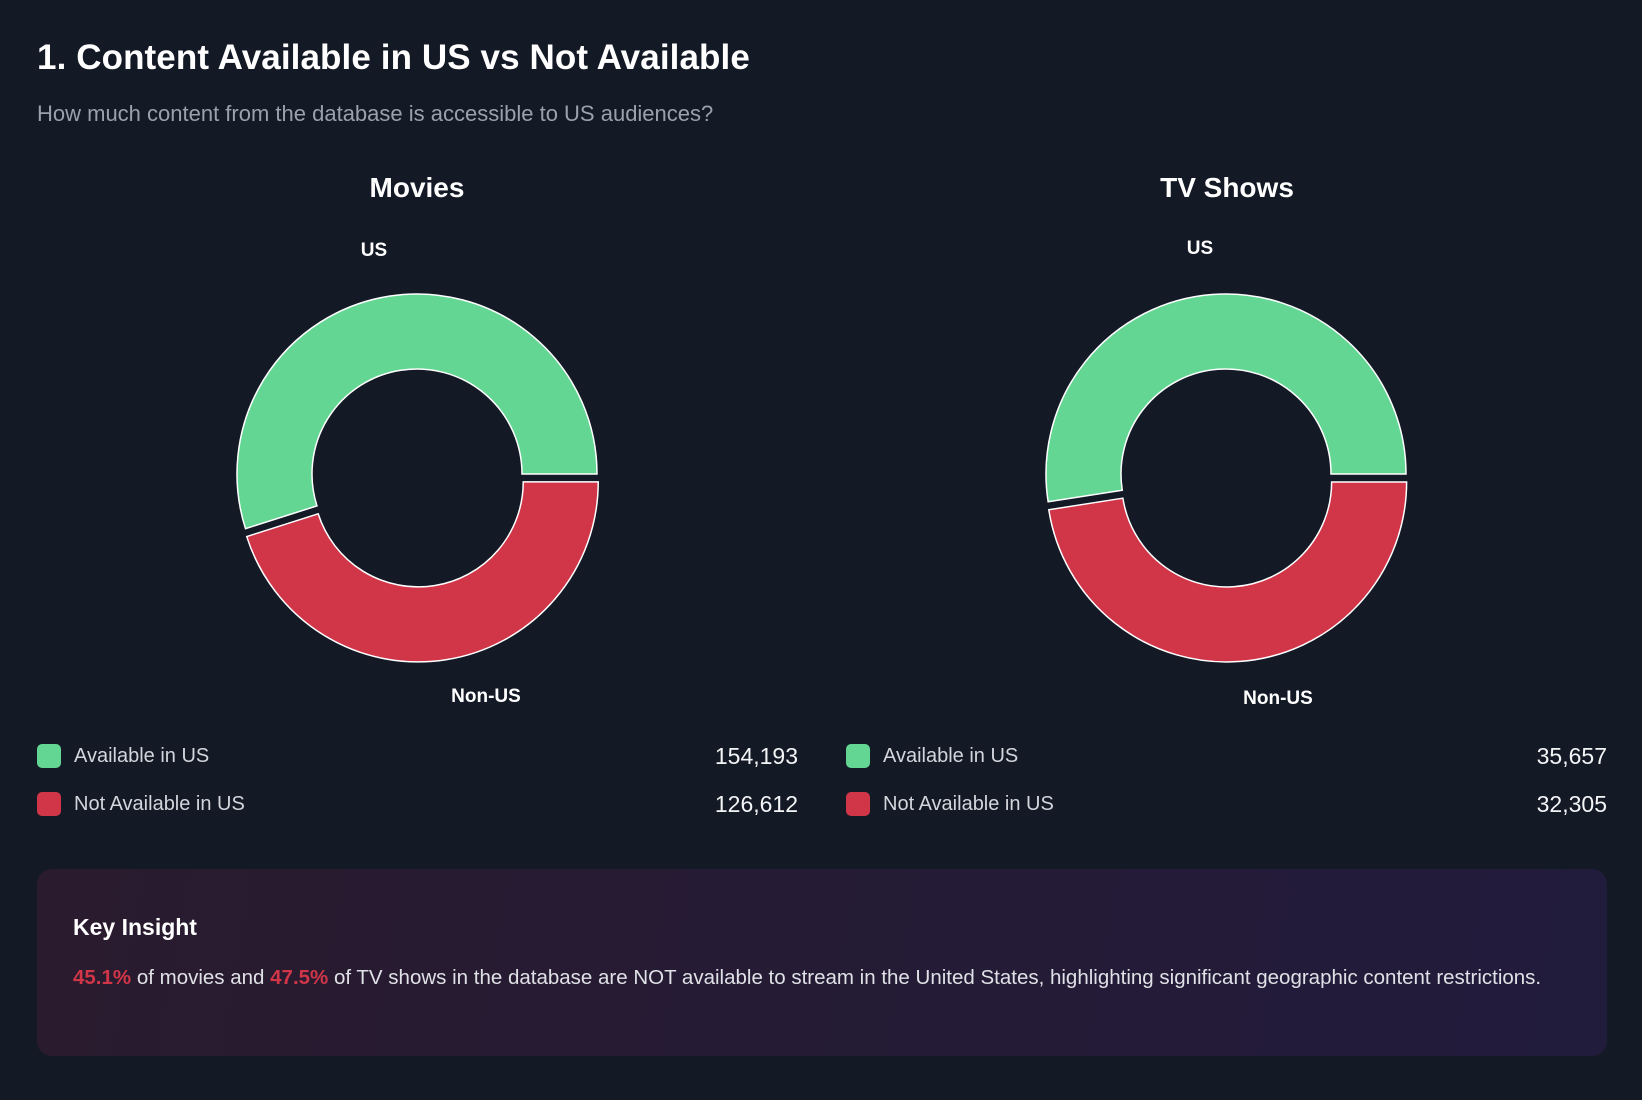 This screenshot has height=1100, width=1642. I want to click on legend-value: 35,657, so click(1571, 755).